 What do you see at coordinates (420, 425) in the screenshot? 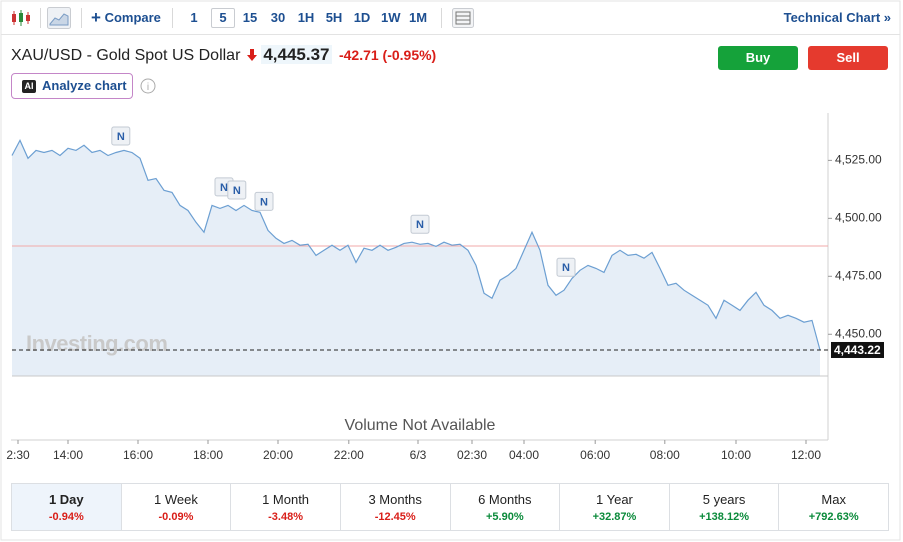
I see `volume-note: Volume Not Available` at bounding box center [420, 425].